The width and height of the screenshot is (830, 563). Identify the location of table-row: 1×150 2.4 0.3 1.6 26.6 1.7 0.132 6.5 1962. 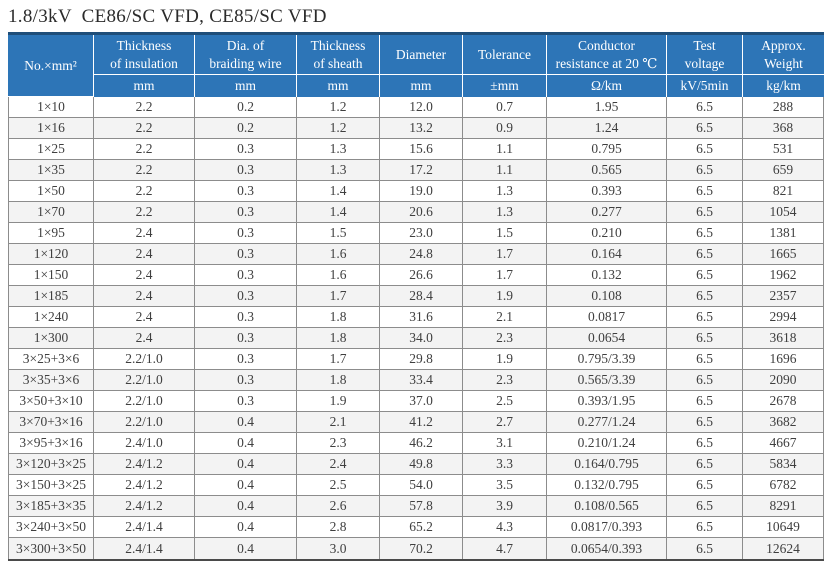
(416, 275).